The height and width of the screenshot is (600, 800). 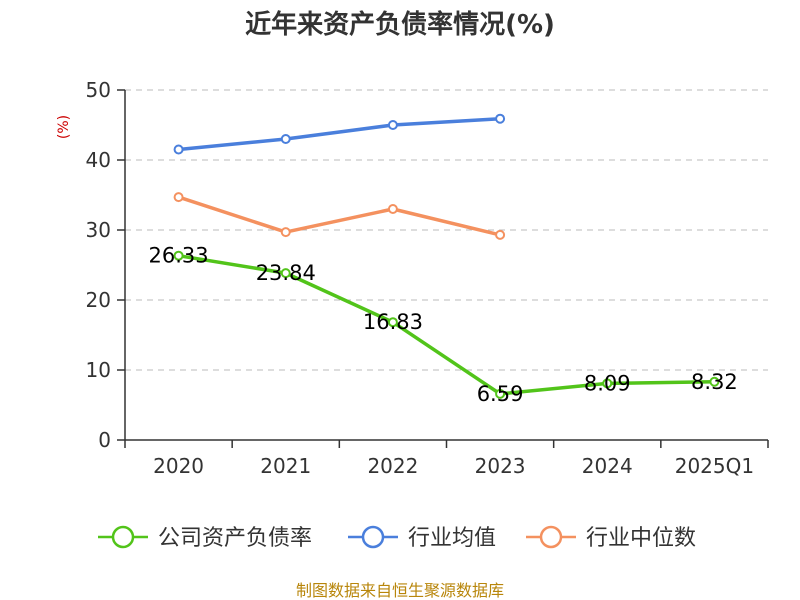 What do you see at coordinates (104, 440) in the screenshot?
I see `y-tick-label: 0` at bounding box center [104, 440].